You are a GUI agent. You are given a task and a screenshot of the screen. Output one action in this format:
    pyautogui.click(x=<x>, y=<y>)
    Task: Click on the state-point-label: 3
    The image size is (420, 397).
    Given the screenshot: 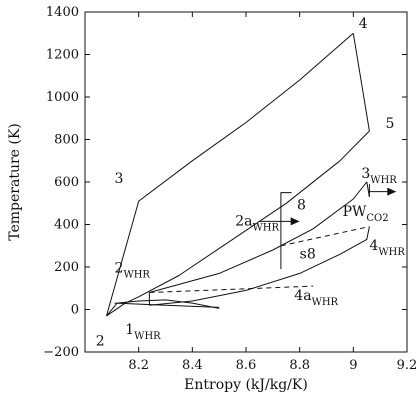 What is the action you would take?
    pyautogui.click(x=119, y=179)
    